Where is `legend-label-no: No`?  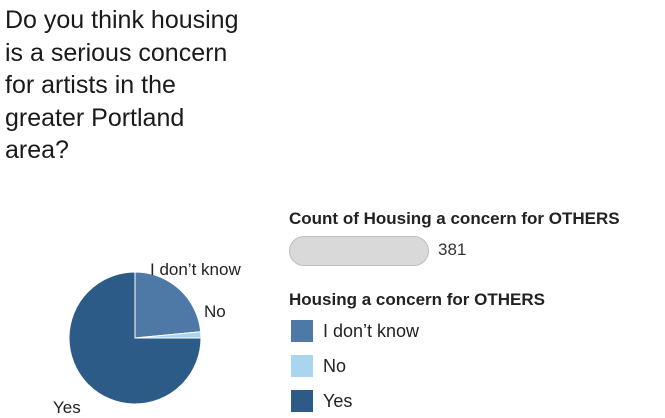 legend-label-no: No is located at coordinates (335, 365).